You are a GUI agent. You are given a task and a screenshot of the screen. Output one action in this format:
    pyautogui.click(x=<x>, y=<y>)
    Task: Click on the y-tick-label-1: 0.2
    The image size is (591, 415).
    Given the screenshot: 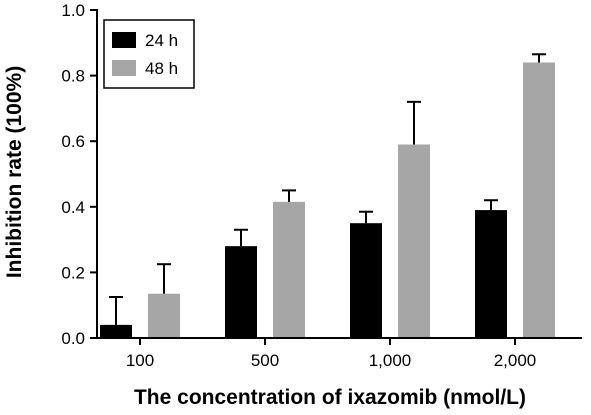 What is the action you would take?
    pyautogui.click(x=73, y=272)
    